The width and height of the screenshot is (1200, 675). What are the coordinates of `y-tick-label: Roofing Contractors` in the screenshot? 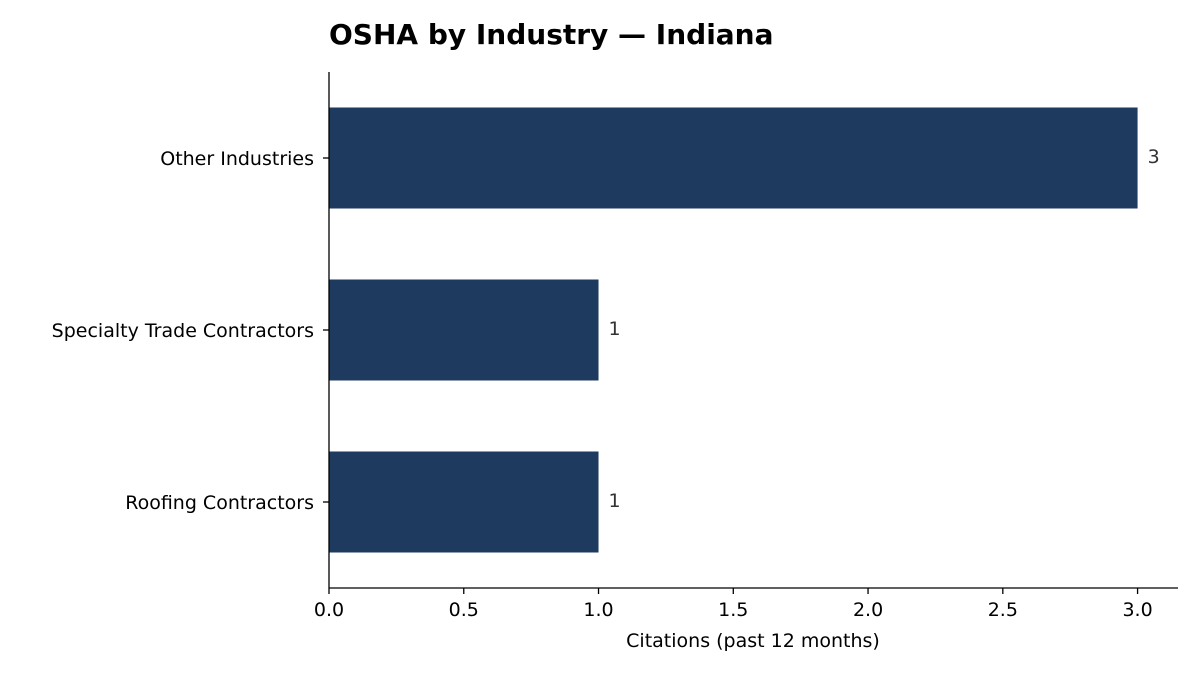 It's located at (219, 503).